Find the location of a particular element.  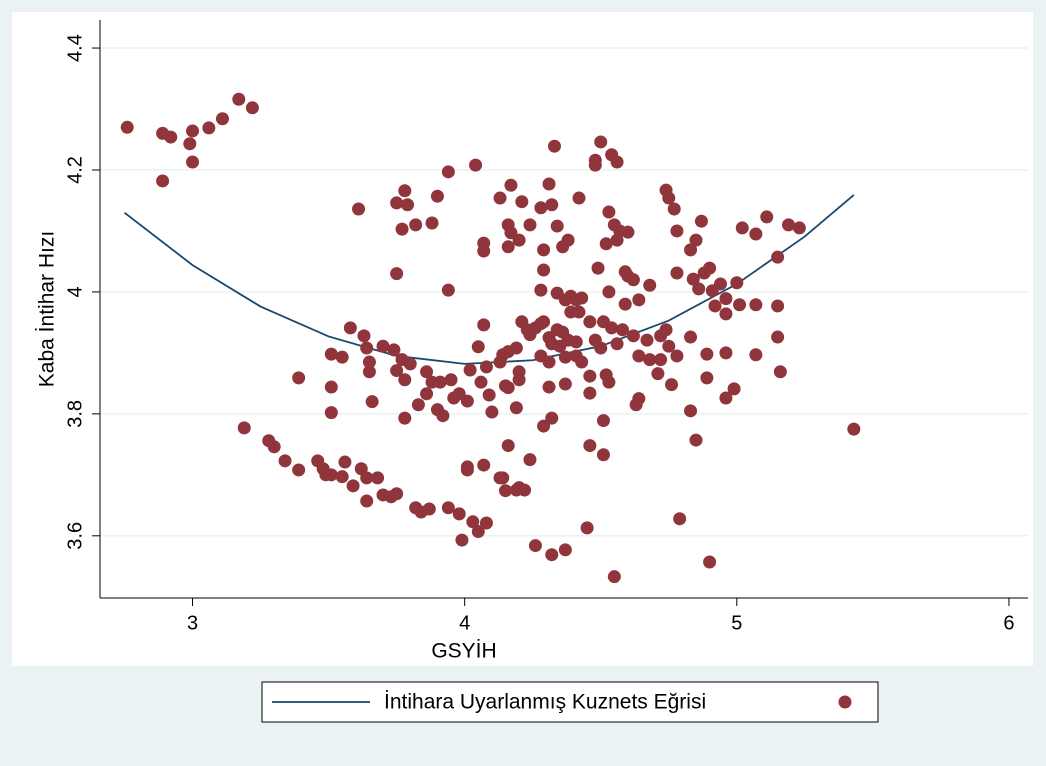

x-tick-label: 5 is located at coordinates (736, 623).